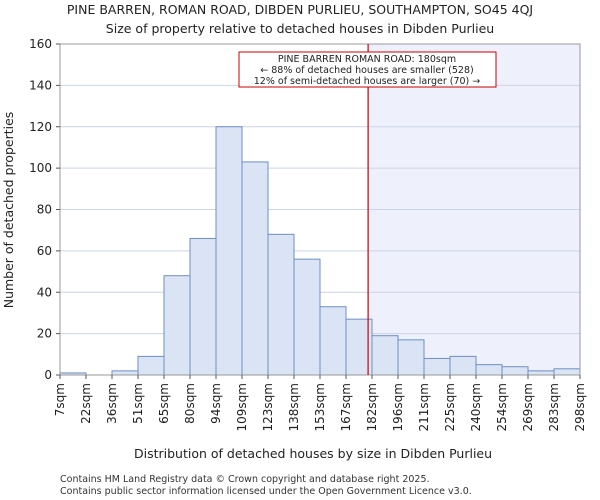 The image size is (600, 500). What do you see at coordinates (372, 407) in the screenshot?
I see `x-tick-label: 182sqm` at bounding box center [372, 407].